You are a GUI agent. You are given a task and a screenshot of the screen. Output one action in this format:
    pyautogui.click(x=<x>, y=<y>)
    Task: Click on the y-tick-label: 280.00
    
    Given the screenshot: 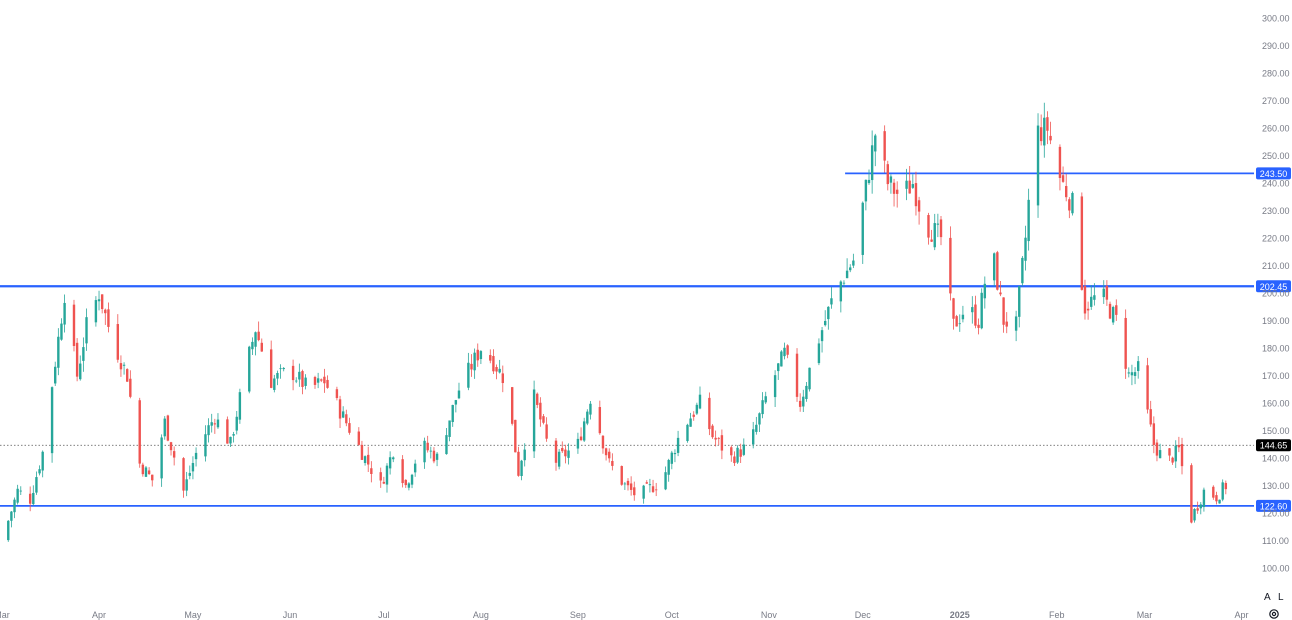 What is the action you would take?
    pyautogui.click(x=1276, y=74)
    